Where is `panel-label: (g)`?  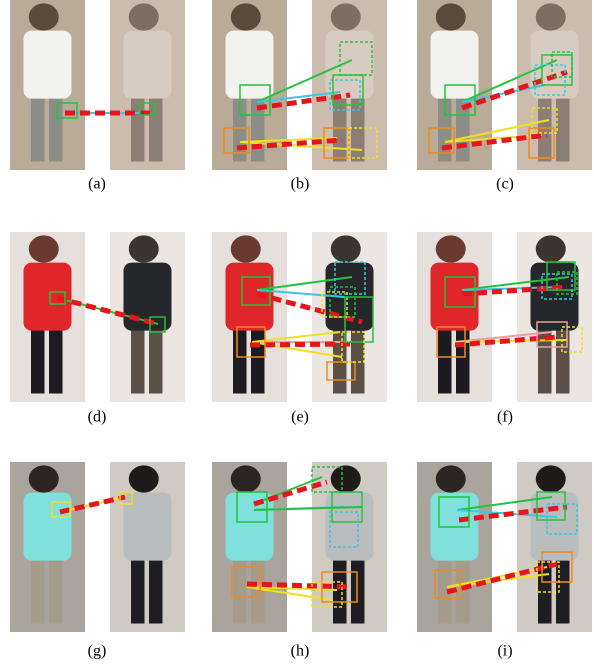 panel-label: (g) is located at coordinates (97, 651).